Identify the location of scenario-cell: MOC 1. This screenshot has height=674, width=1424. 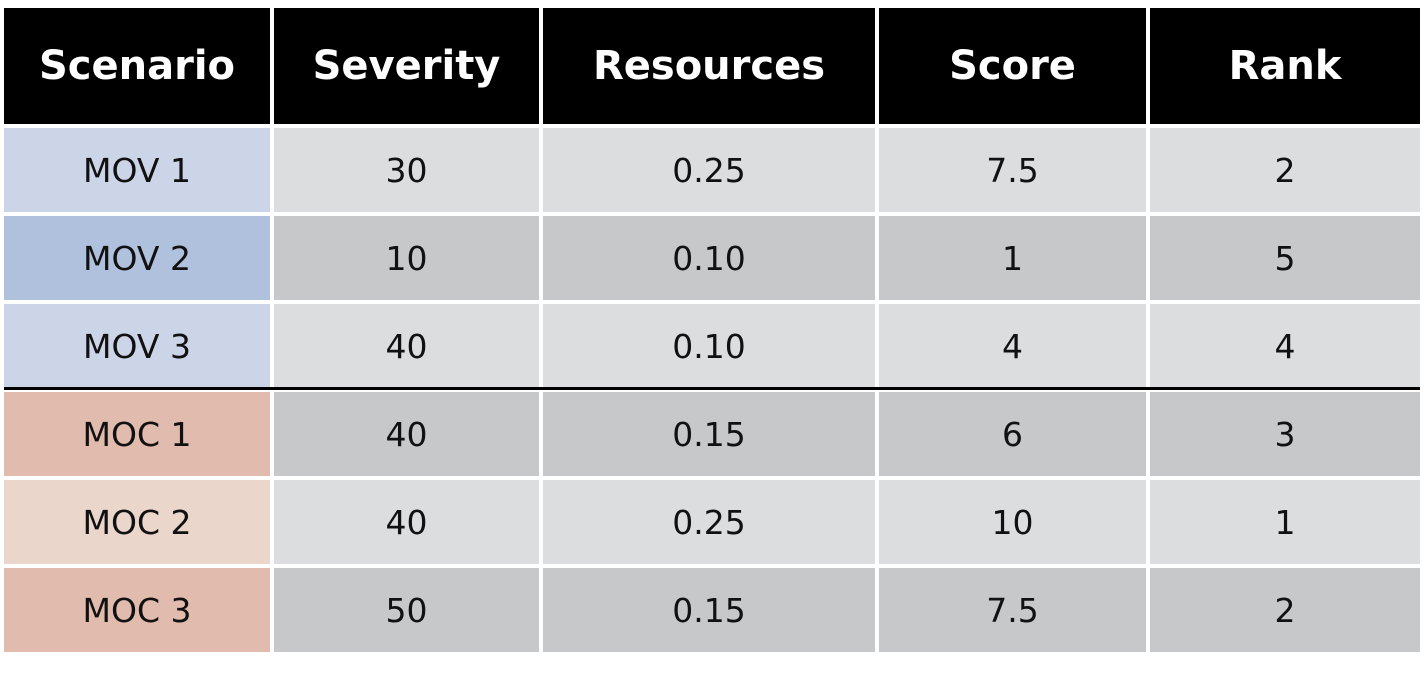
(137, 434).